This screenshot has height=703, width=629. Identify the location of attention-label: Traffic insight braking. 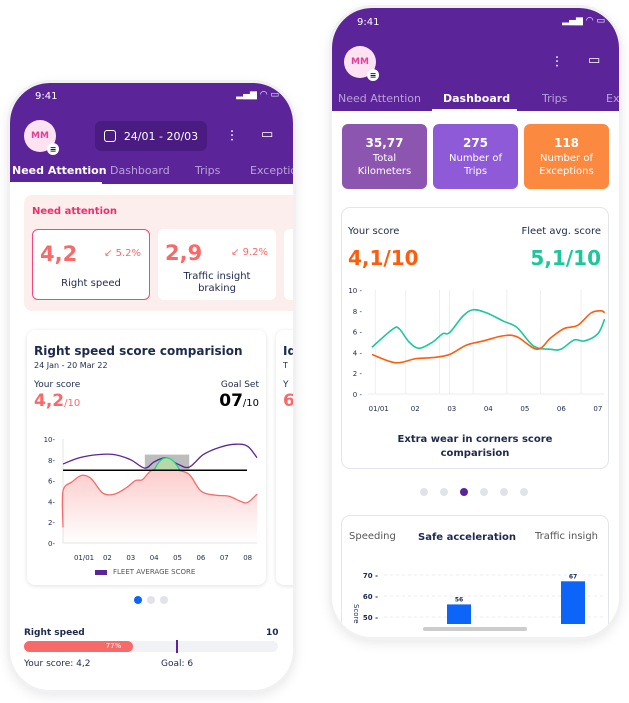
(217, 282).